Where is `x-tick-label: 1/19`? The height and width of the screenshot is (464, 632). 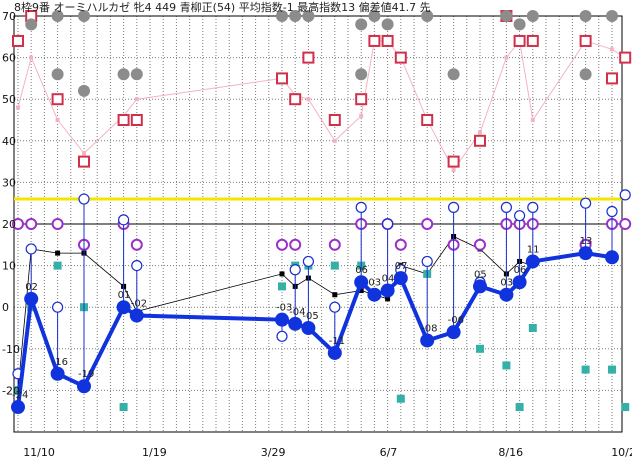
x-tick-label: 1/19 is located at coordinates (154, 452).